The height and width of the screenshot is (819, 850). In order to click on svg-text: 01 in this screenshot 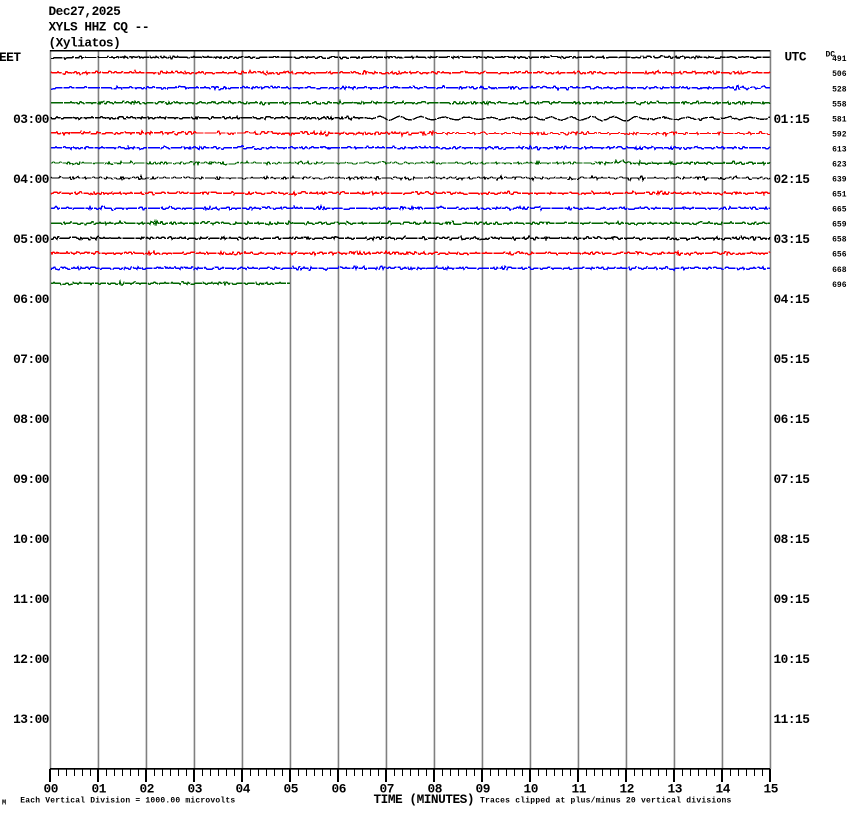, I will do `click(99, 789)`.